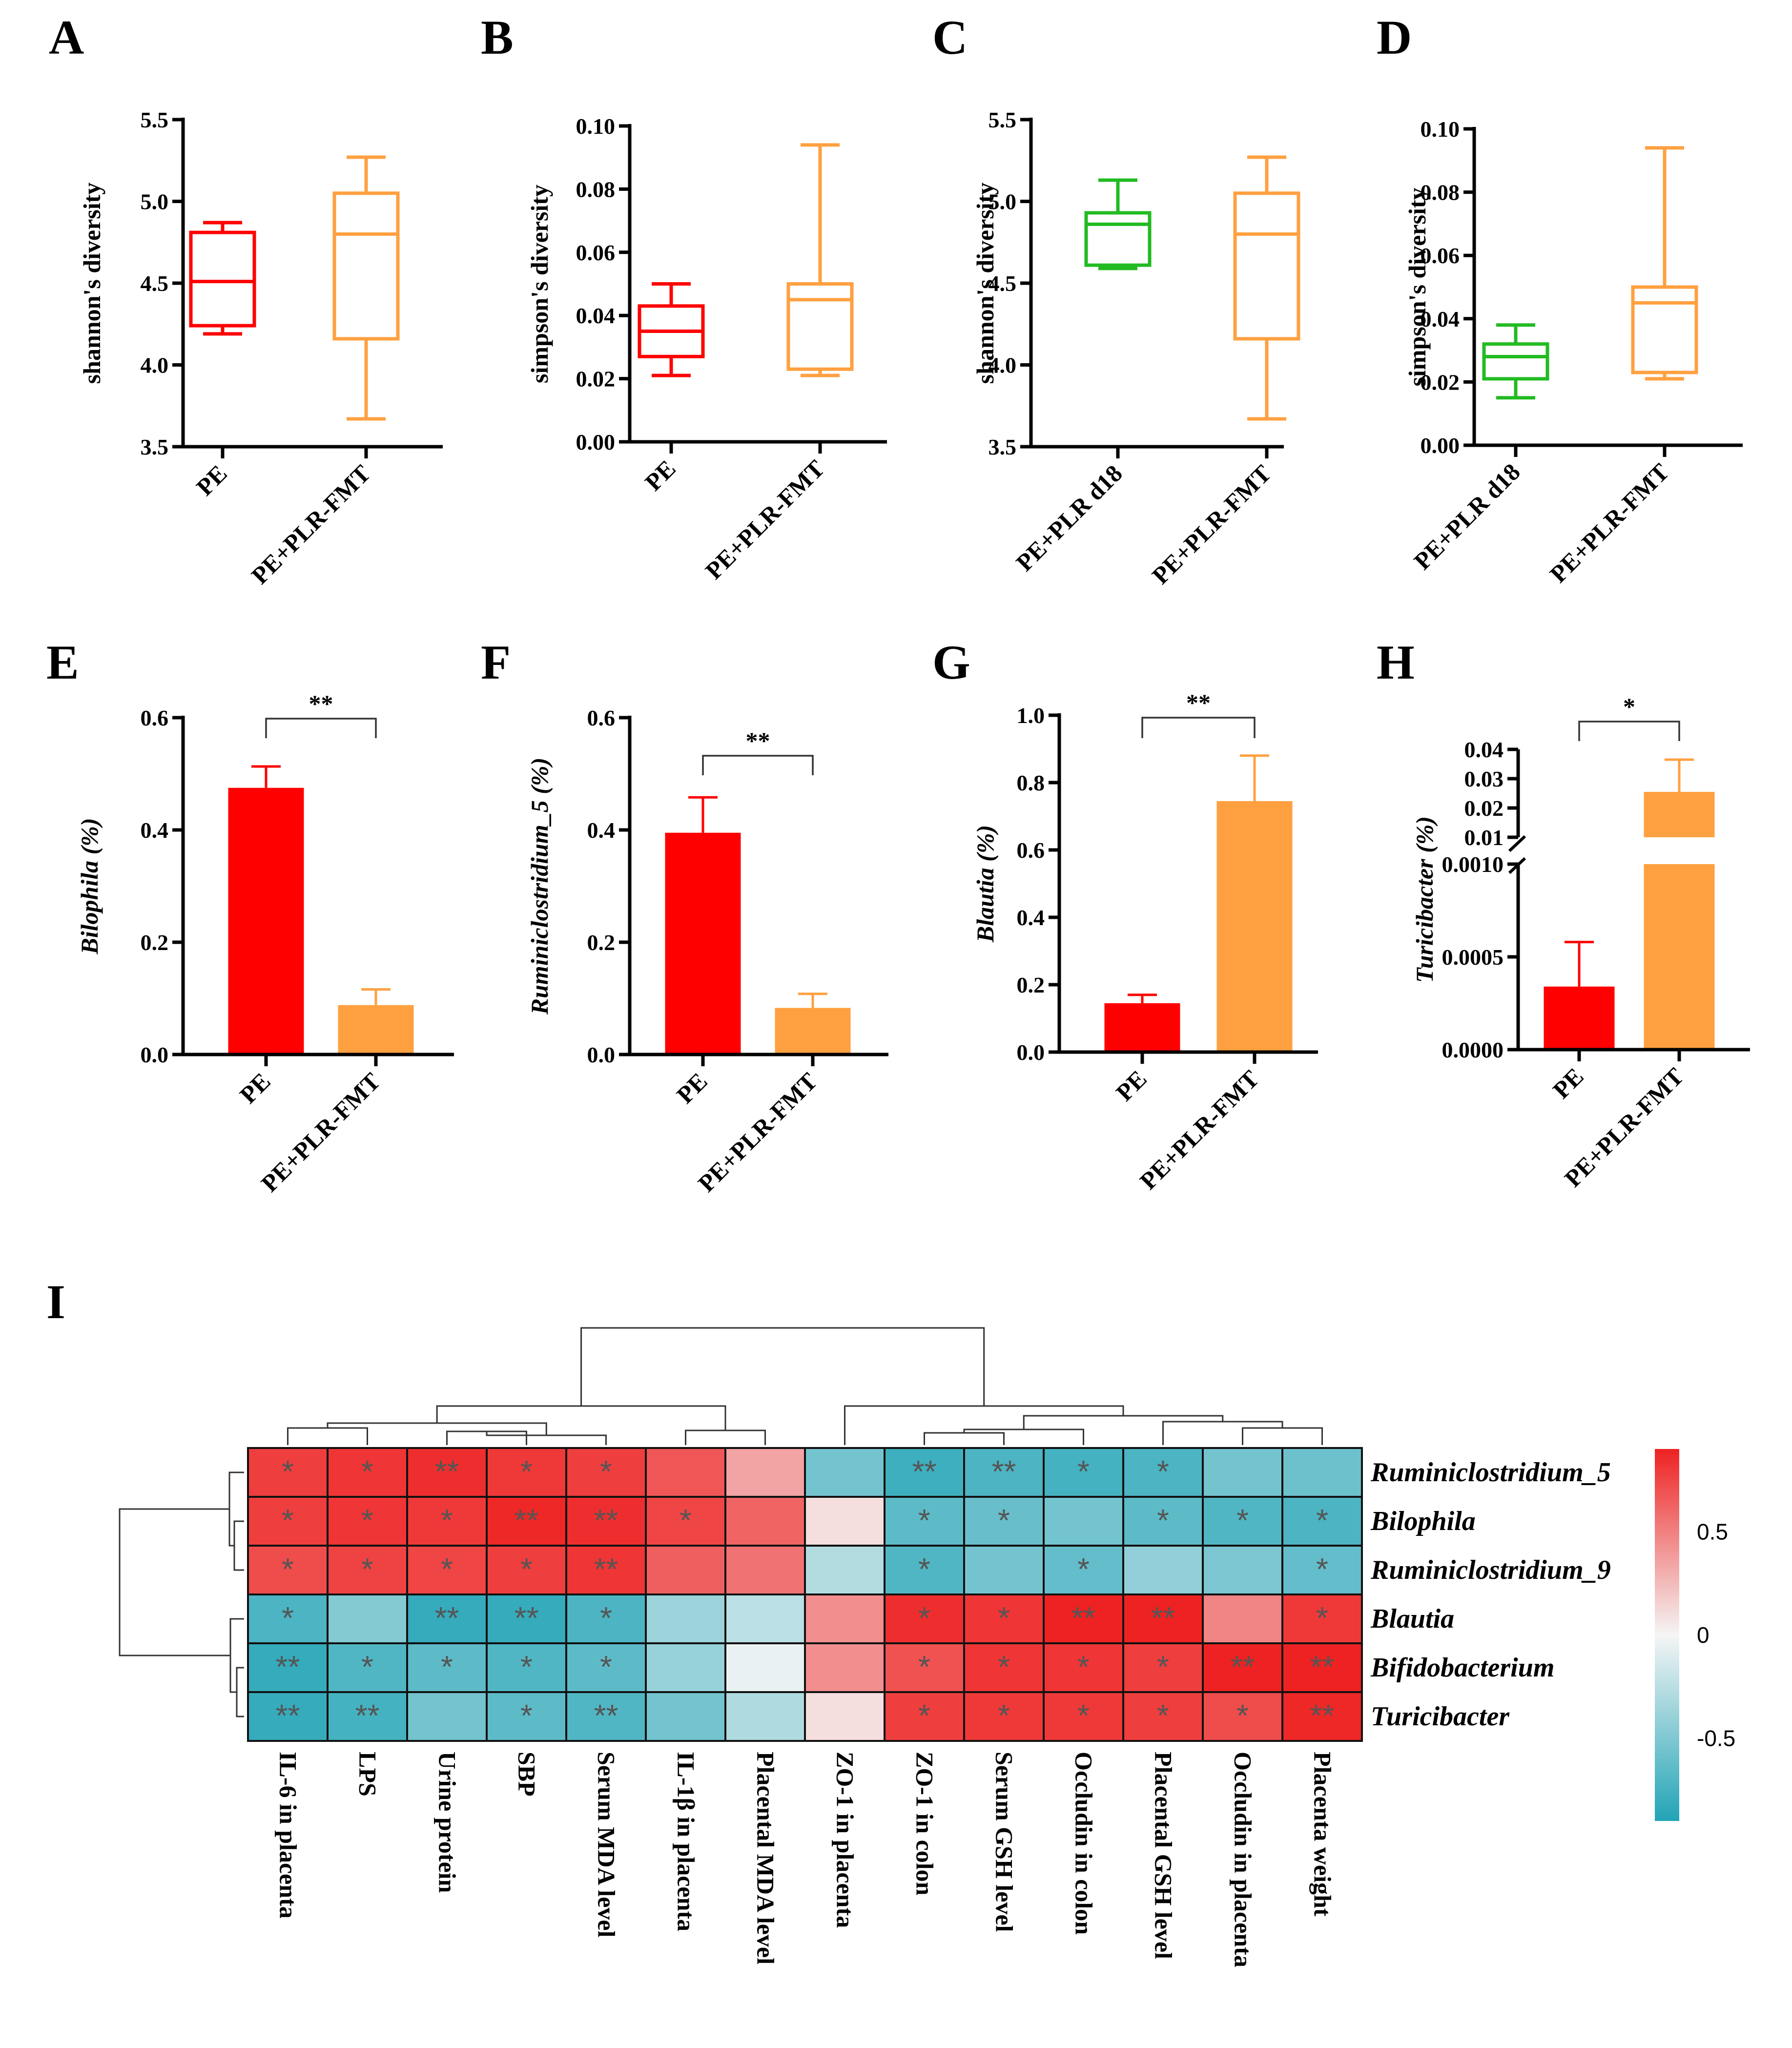  What do you see at coordinates (1242, 1570) in the screenshot?
I see `heatmap-cell-ruminiclostridium-9-occludin-in-placenta` at bounding box center [1242, 1570].